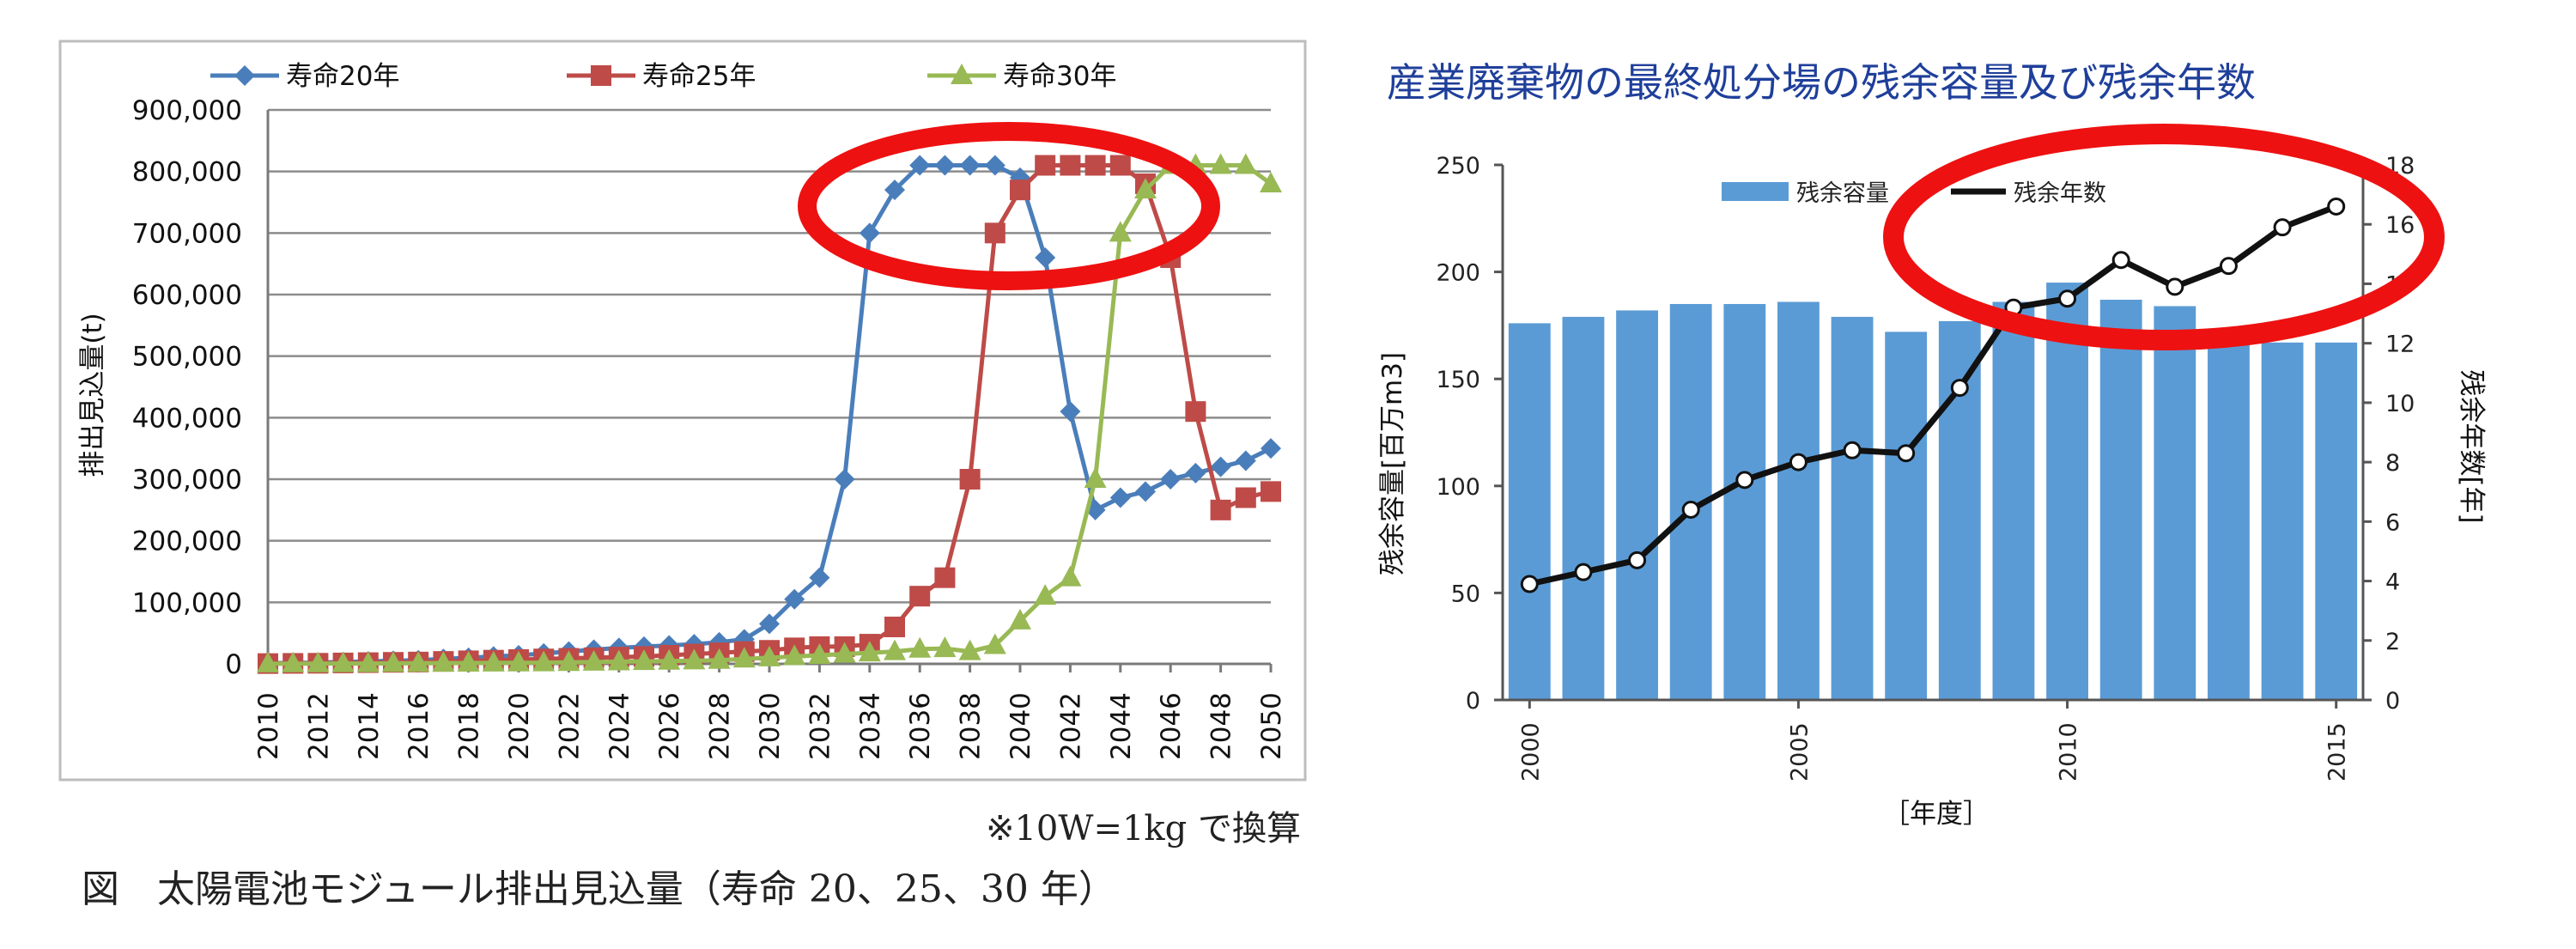 The width and height of the screenshot is (2576, 949). Describe the element at coordinates (720, 726) in the screenshot. I see `left-x-tick-label: 2028` at that location.